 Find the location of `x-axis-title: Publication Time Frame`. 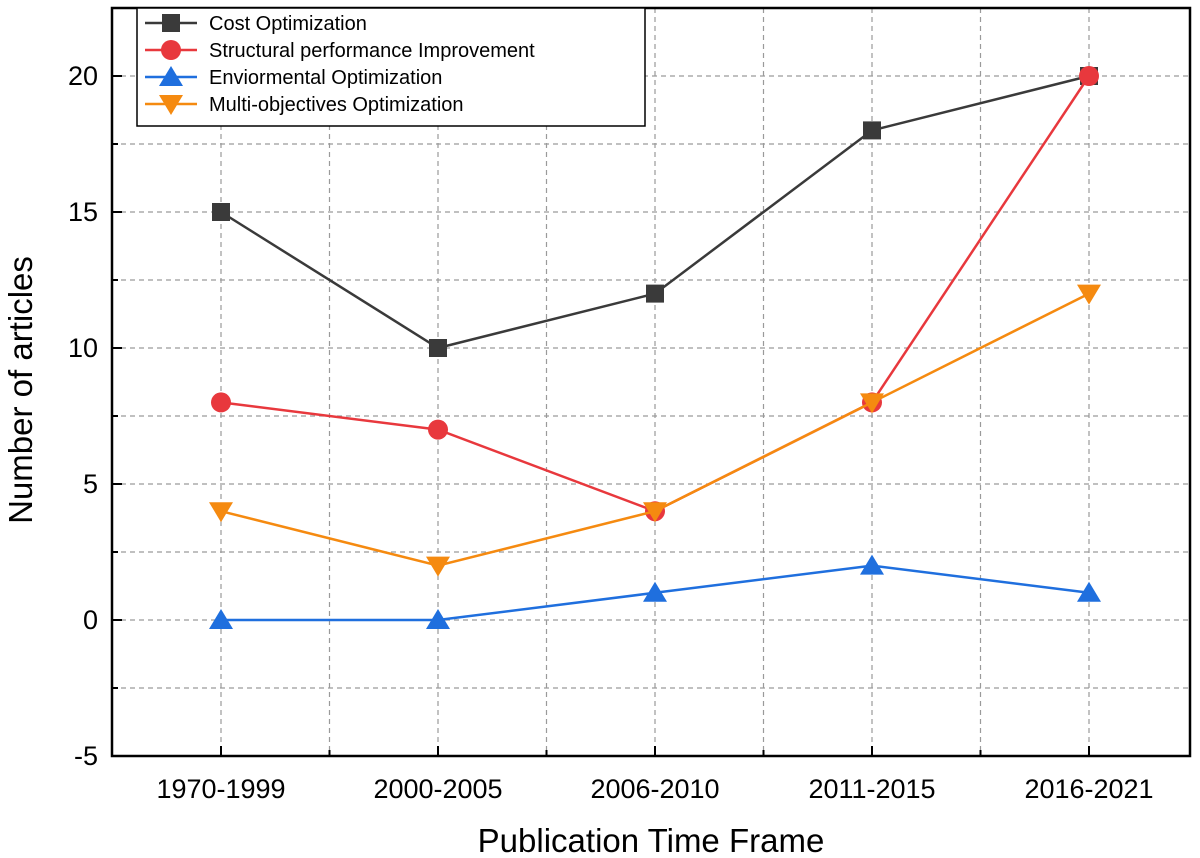

x-axis-title: Publication Time Frame is located at coordinates (651, 840).